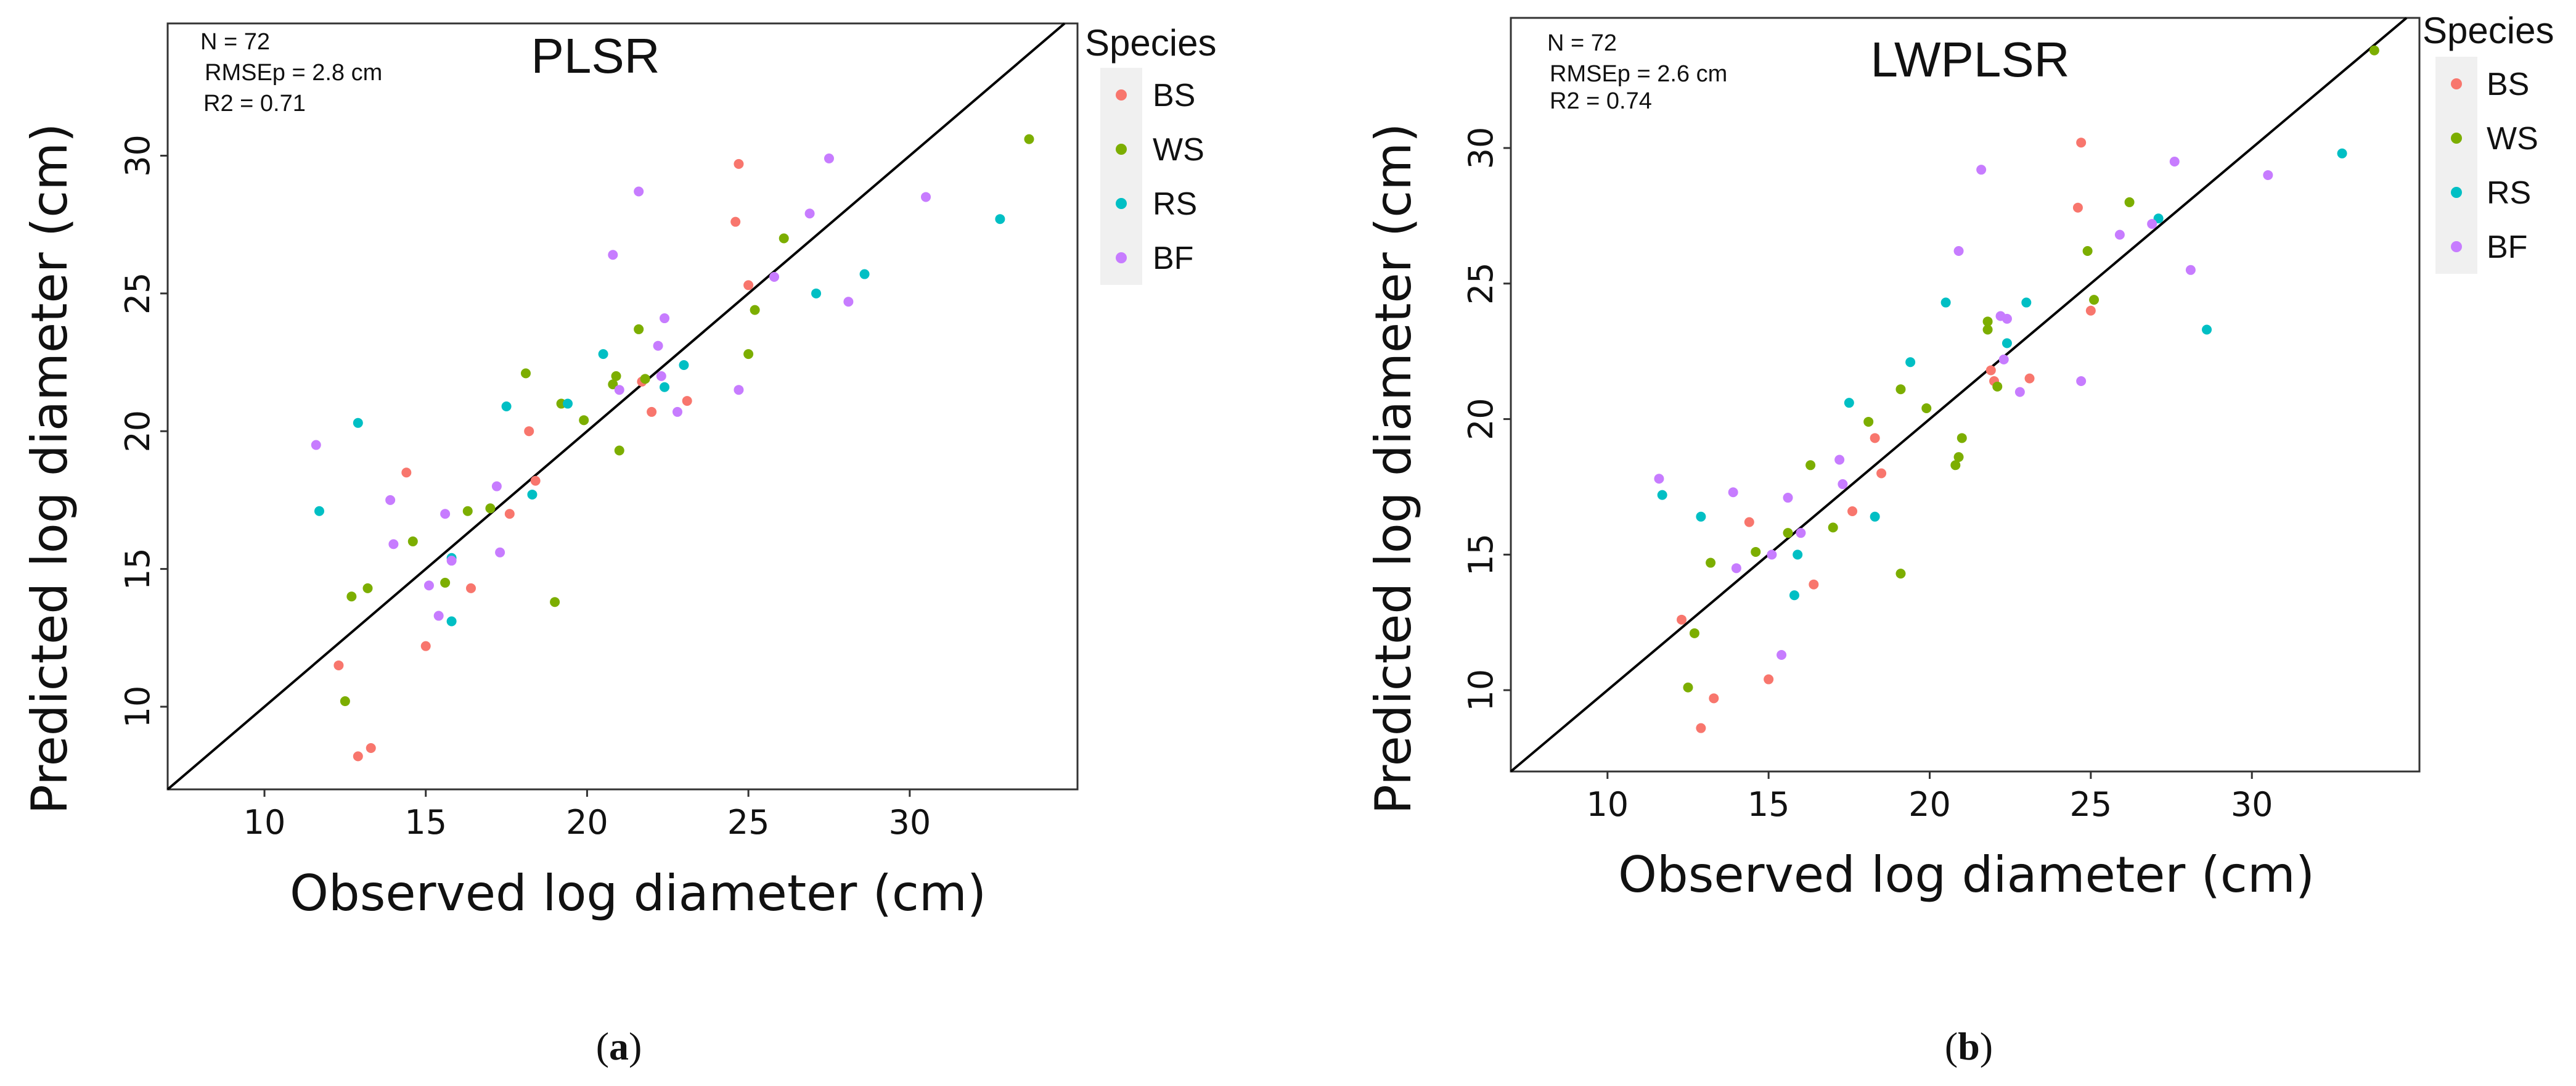 Image resolution: width=2576 pixels, height=1086 pixels. I want to click on panel-title: PLSR, so click(595, 55).